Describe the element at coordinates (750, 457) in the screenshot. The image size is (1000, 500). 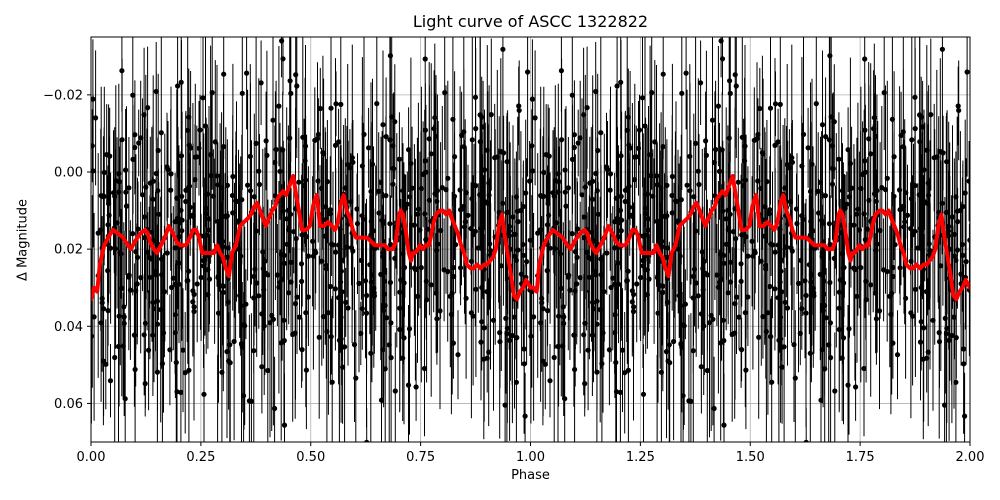
I see `x-tick-label: 1.50` at that location.